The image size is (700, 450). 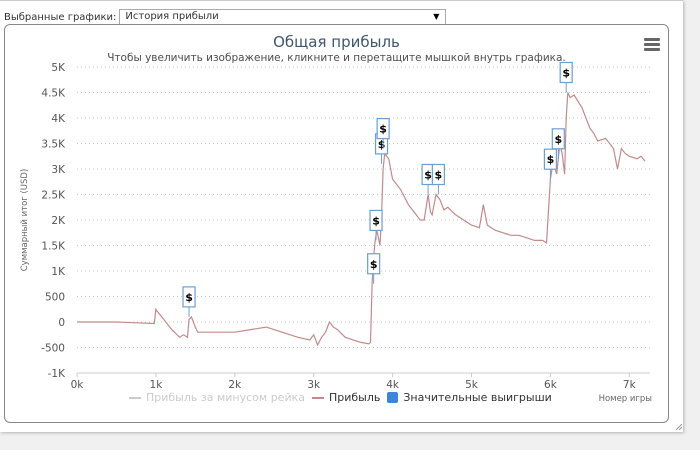 What do you see at coordinates (58, 170) in the screenshot?
I see `y-tick-label: 3K` at bounding box center [58, 170].